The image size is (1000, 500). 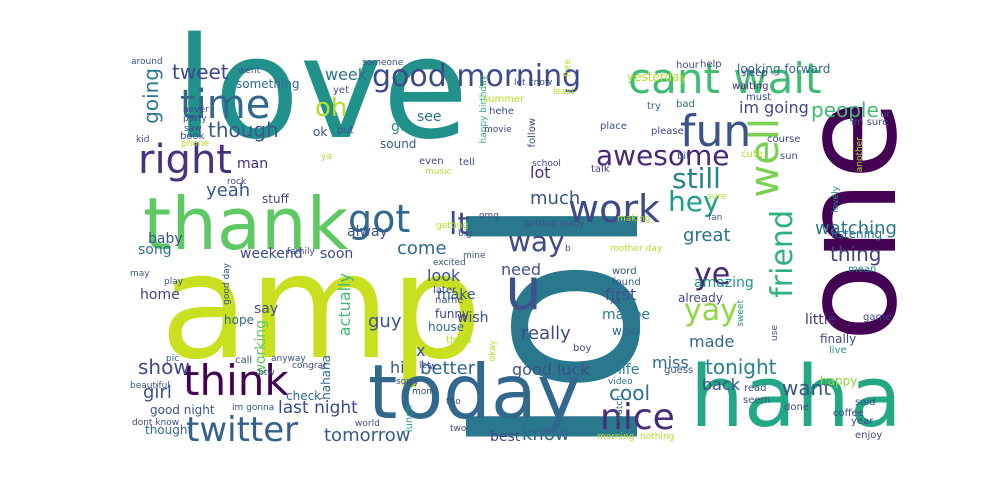 What do you see at coordinates (536, 241) in the screenshot?
I see `word-way: way` at bounding box center [536, 241].